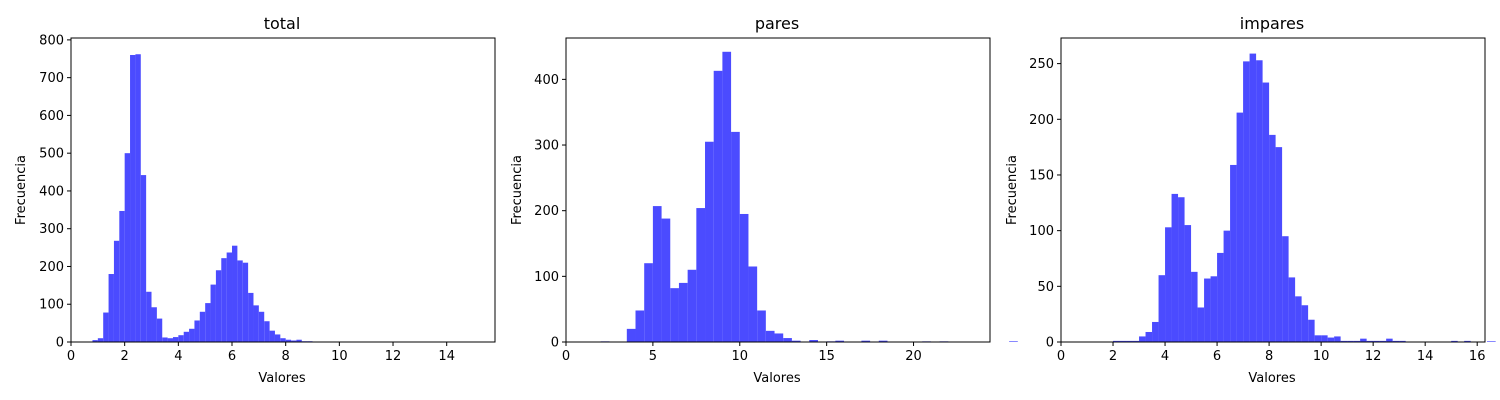 The height and width of the screenshot is (400, 1500). What do you see at coordinates (282, 23) in the screenshot?
I see `chart-title: total` at bounding box center [282, 23].